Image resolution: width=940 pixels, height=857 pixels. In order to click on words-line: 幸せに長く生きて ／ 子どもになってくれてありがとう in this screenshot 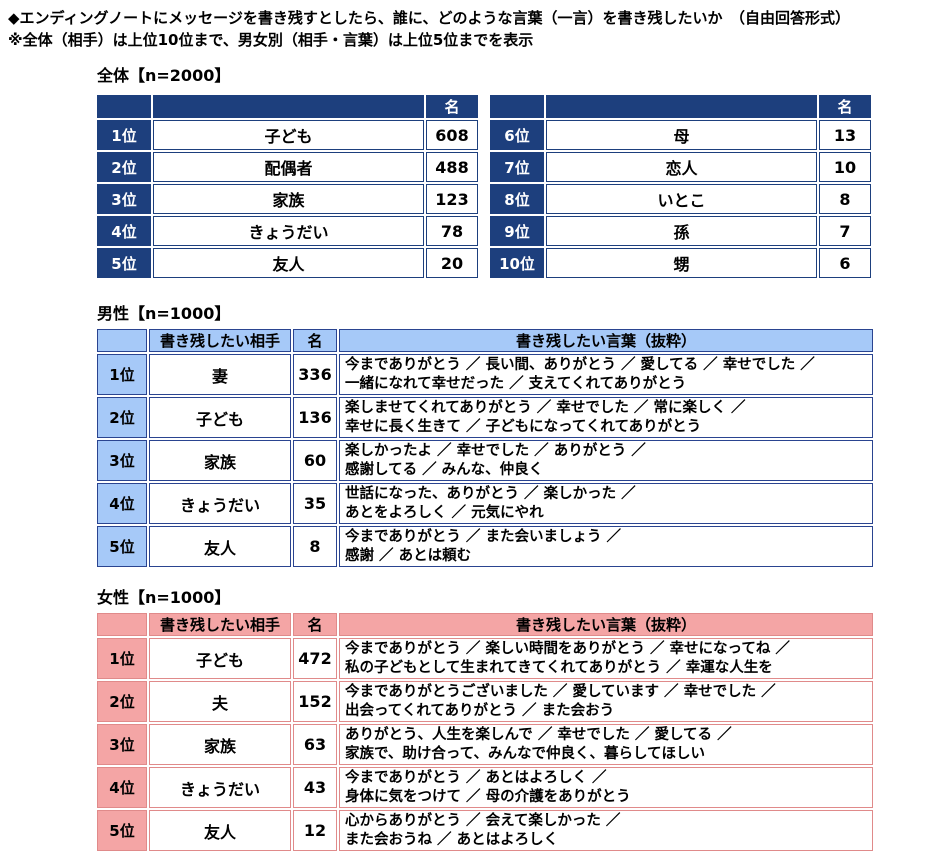, I will do `click(523, 426)`.